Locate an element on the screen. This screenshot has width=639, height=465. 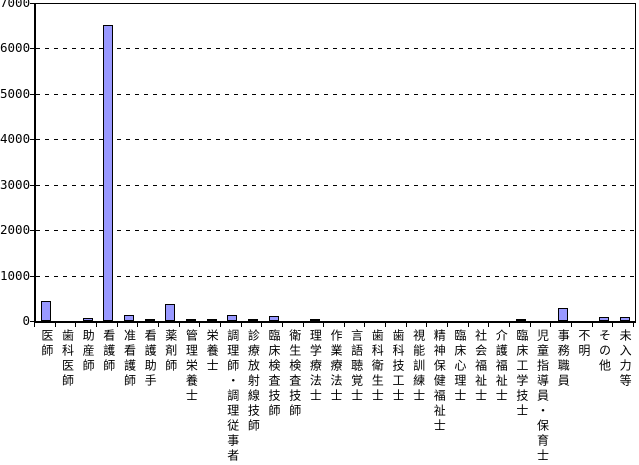
x-tick-label-栄養士: 栄養士 is located at coordinates (212, 351).